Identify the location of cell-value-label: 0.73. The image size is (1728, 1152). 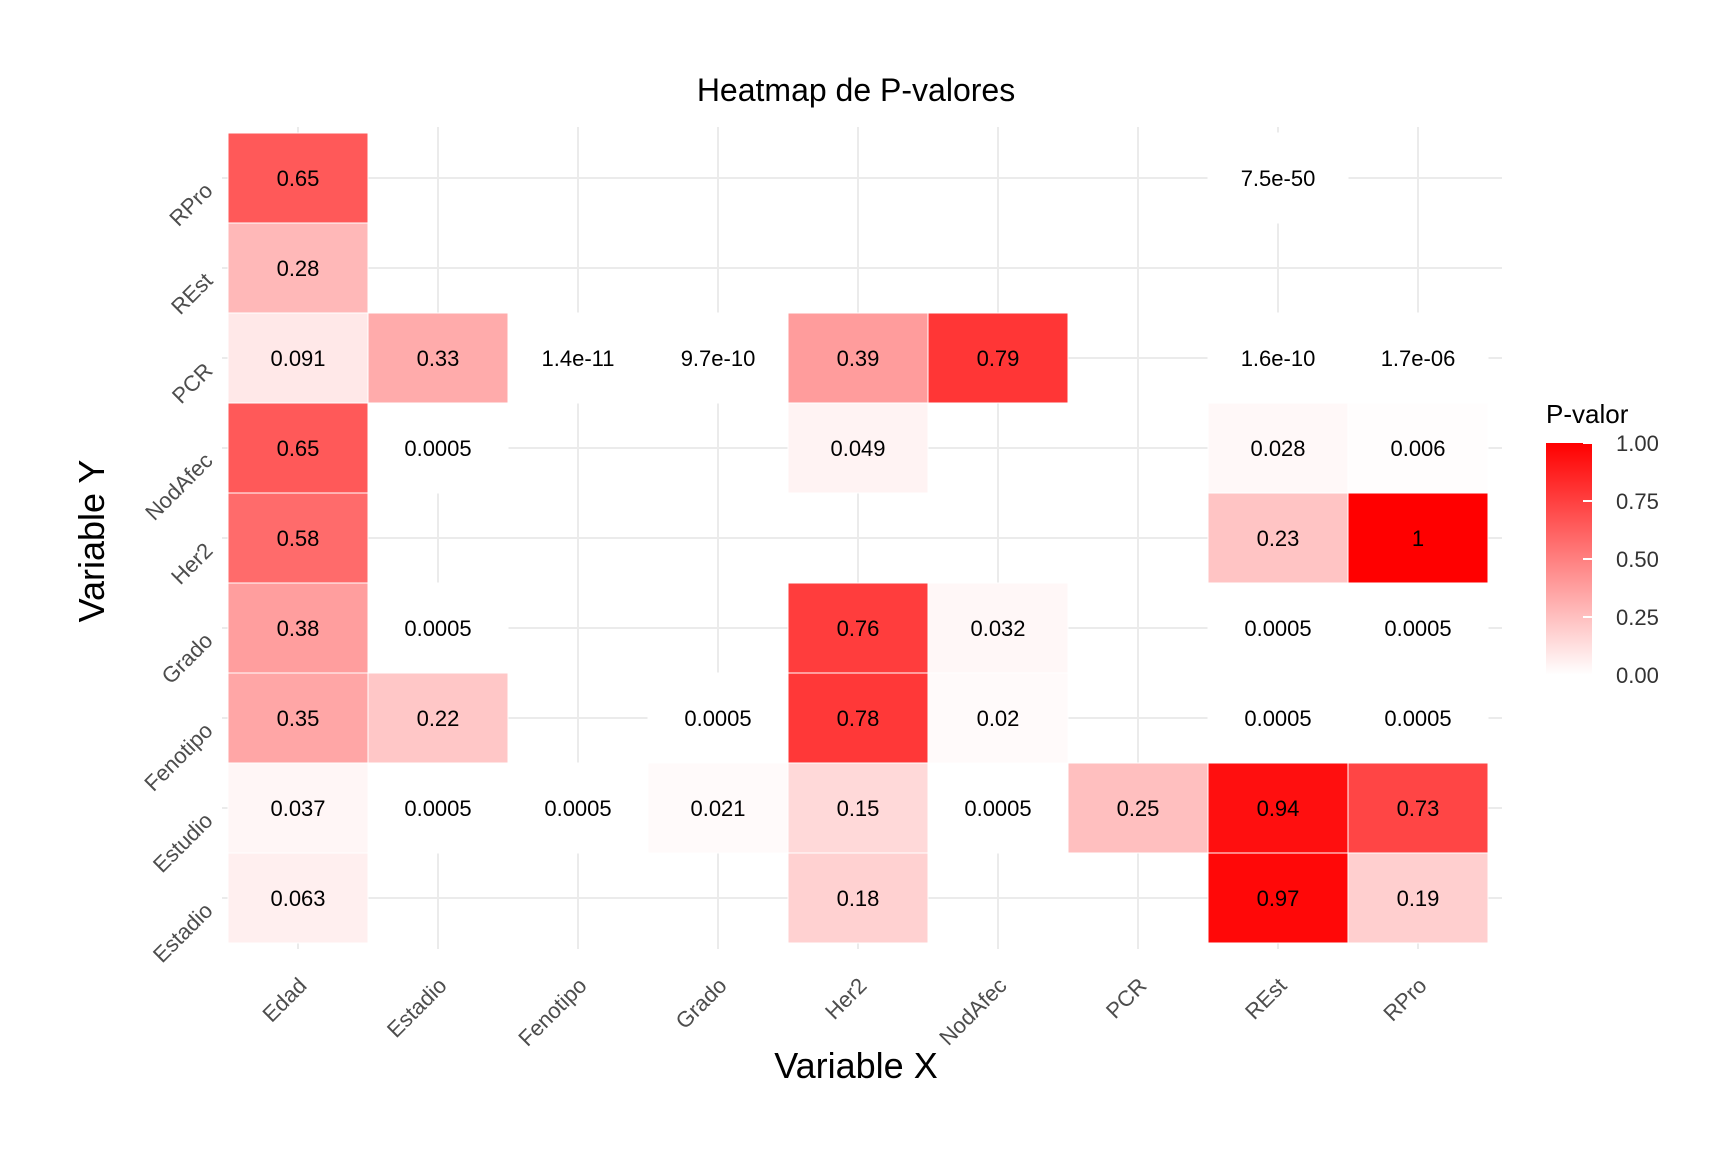
(1418, 808).